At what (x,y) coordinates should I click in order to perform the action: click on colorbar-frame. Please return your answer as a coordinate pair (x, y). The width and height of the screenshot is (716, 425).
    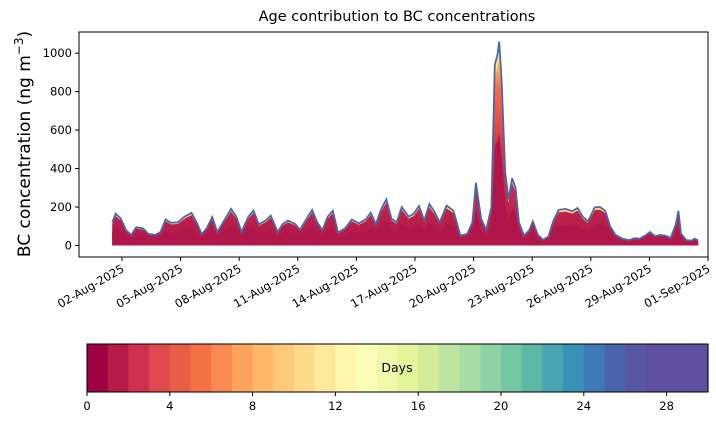
    Looking at the image, I should click on (397, 368).